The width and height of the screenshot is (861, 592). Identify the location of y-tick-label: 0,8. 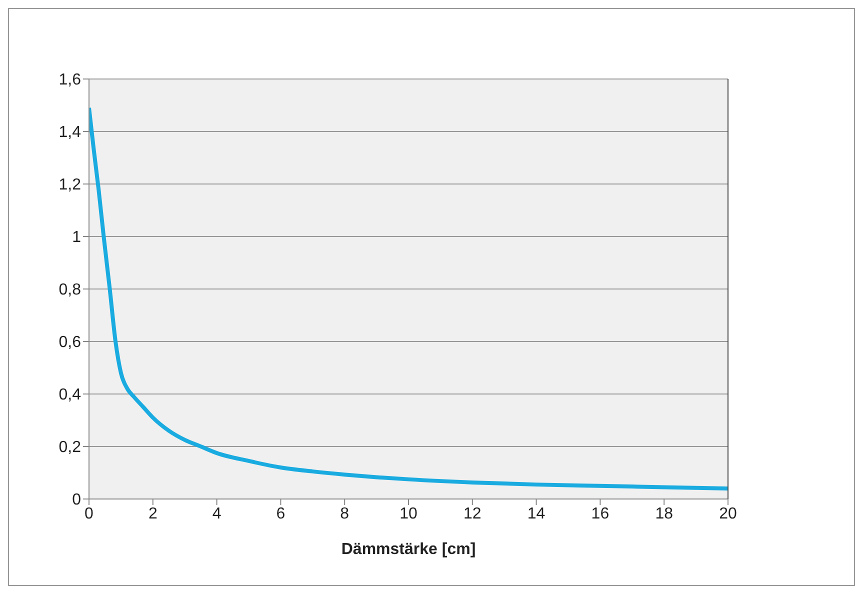
(70, 290).